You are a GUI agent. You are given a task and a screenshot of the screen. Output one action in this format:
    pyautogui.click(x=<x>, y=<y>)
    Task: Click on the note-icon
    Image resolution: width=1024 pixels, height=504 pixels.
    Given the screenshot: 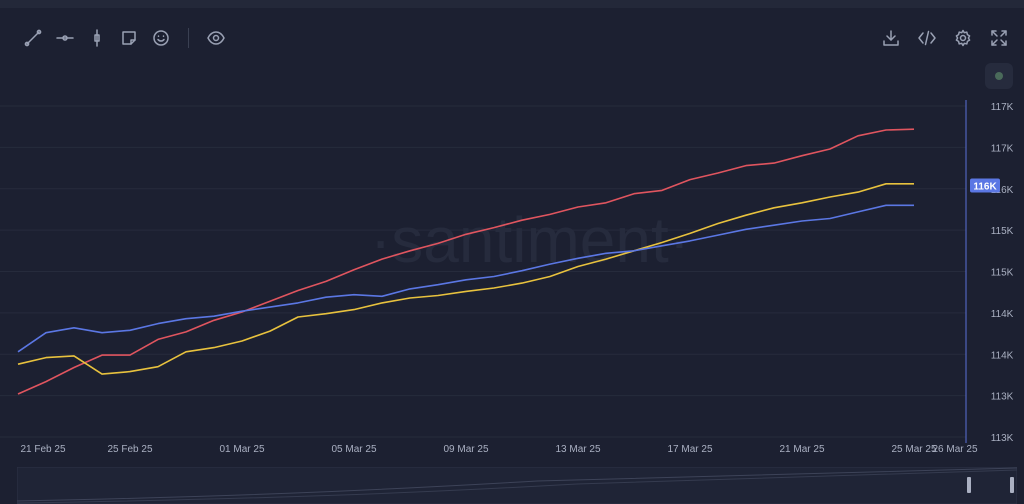 What is the action you would take?
    pyautogui.click(x=129, y=38)
    